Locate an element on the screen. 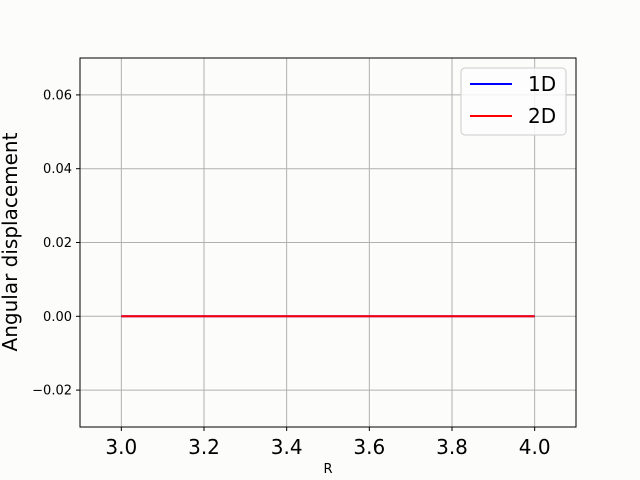 This screenshot has height=480, width=640. x-tick-label: 3.0 is located at coordinates (121, 447).